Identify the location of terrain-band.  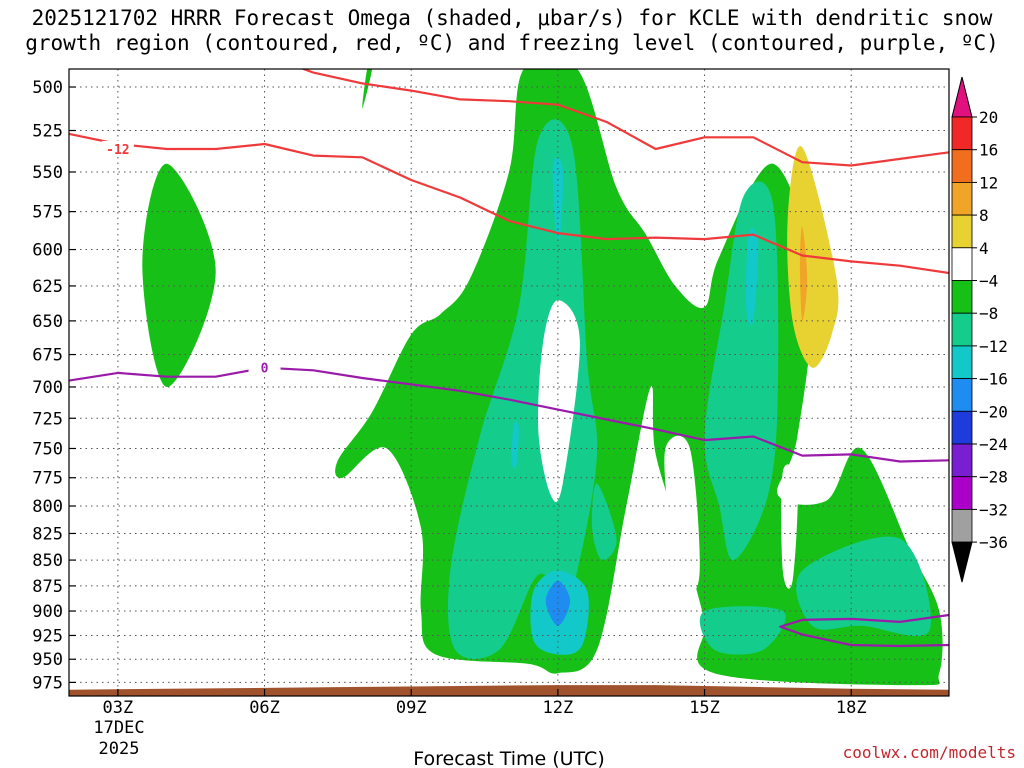
(509, 690).